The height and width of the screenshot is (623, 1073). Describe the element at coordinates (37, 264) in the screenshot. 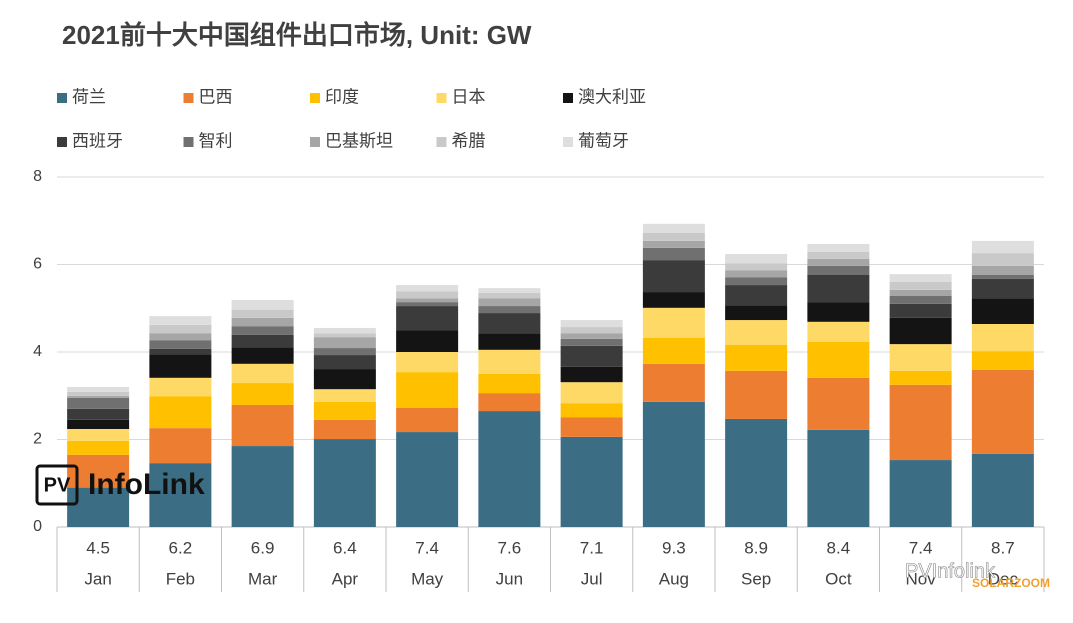

I see `y-tick-label: 6` at that location.